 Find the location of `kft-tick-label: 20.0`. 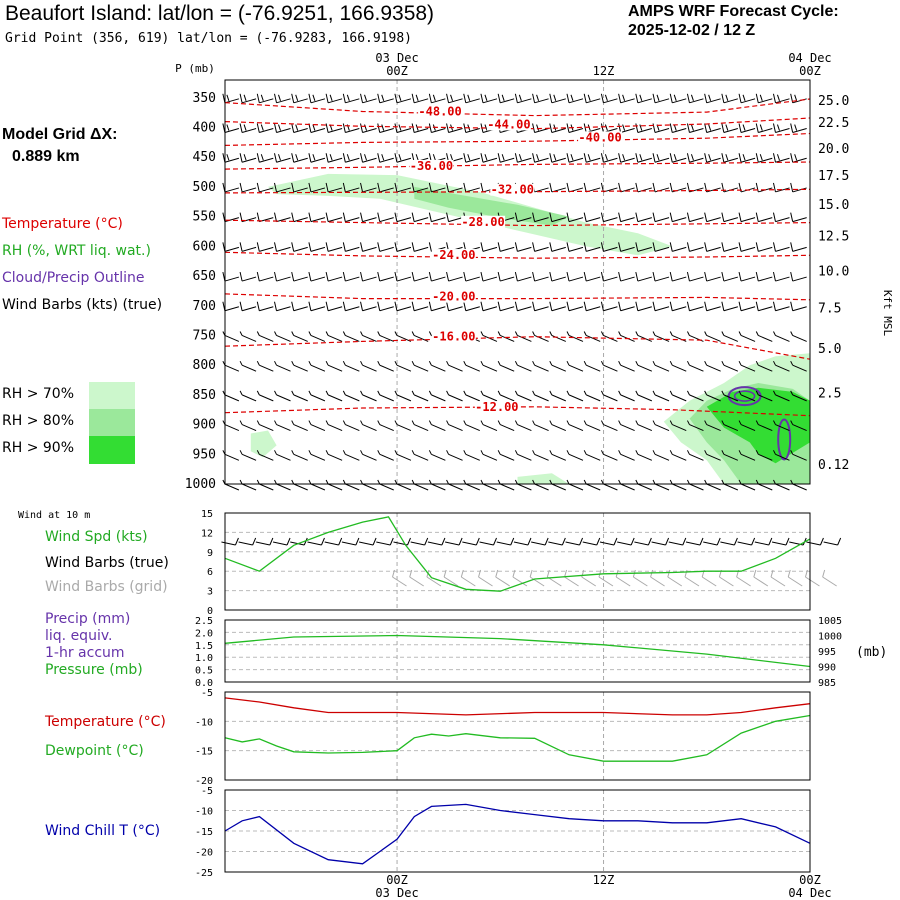

kft-tick-label: 20.0 is located at coordinates (833, 149).